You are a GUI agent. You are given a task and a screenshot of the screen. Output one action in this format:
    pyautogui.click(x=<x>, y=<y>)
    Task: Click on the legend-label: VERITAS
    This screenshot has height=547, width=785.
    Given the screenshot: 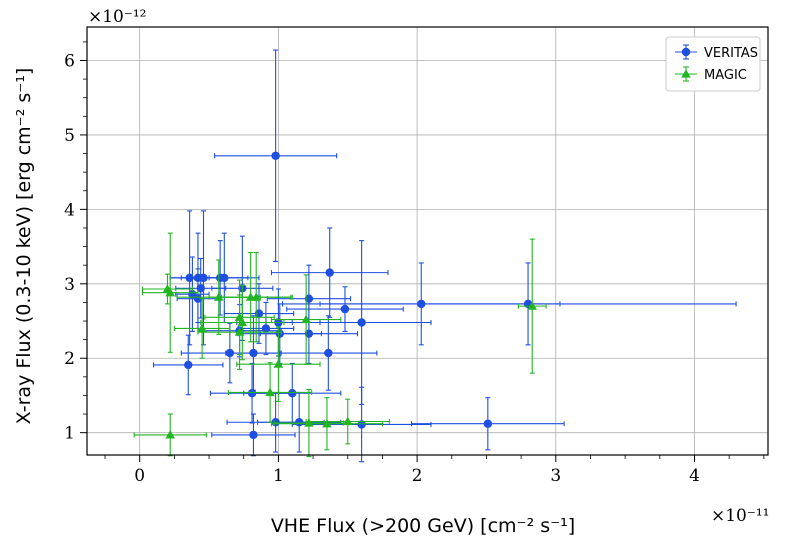 What is the action you would take?
    pyautogui.click(x=731, y=53)
    